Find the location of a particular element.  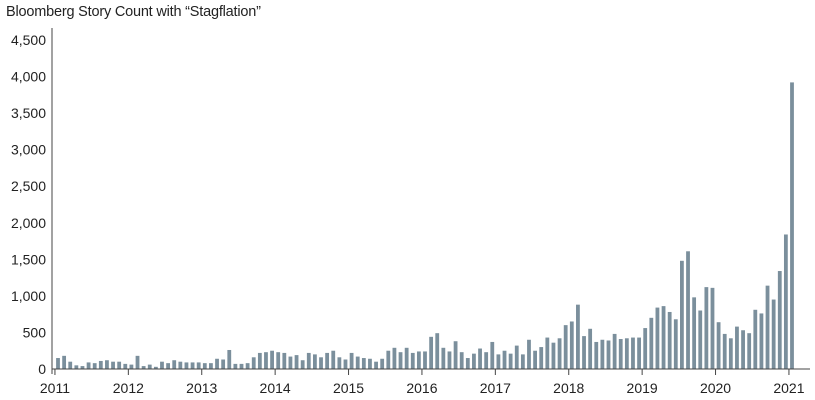

x-tick-label: 2019 is located at coordinates (642, 388).